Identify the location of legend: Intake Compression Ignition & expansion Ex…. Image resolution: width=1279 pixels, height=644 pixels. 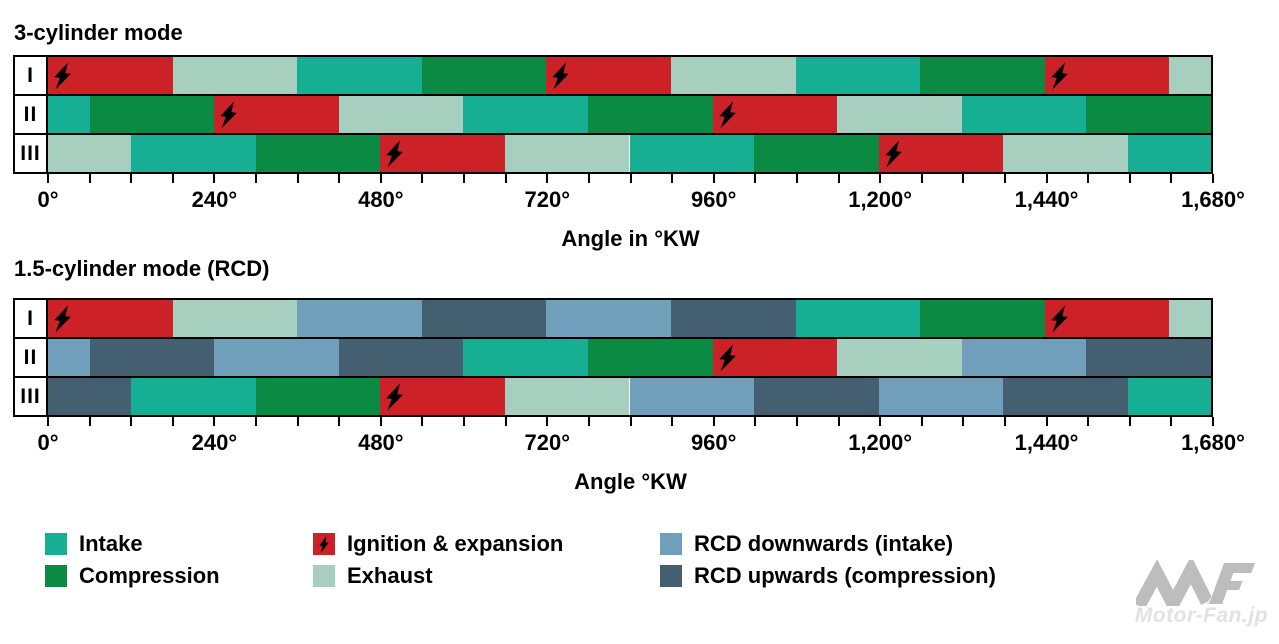
(639, 578).